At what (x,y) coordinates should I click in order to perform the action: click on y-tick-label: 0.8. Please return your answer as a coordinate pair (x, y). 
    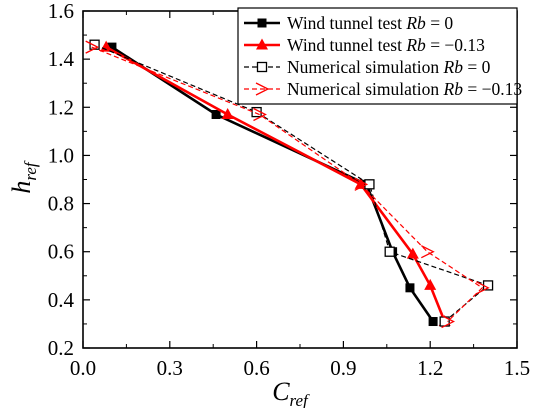
    Looking at the image, I should click on (61, 204).